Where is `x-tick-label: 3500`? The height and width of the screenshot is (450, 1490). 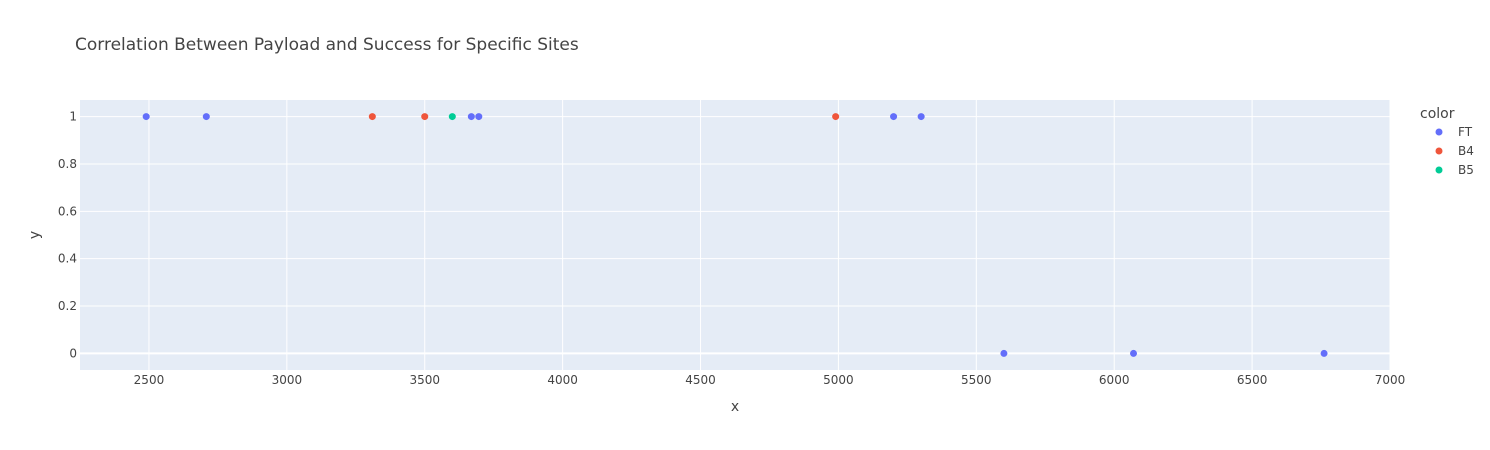
x-tick-label: 3500 is located at coordinates (424, 380).